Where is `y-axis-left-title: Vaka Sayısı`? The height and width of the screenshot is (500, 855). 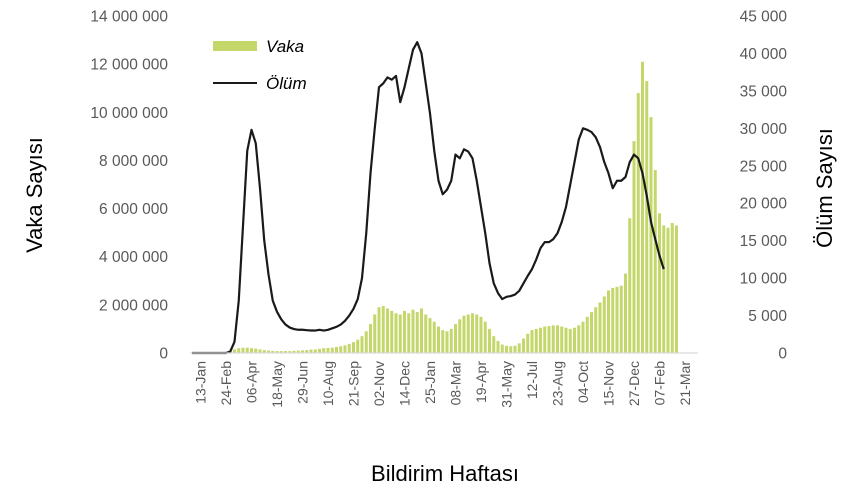 y-axis-left-title: Vaka Sayısı is located at coordinates (34, 195).